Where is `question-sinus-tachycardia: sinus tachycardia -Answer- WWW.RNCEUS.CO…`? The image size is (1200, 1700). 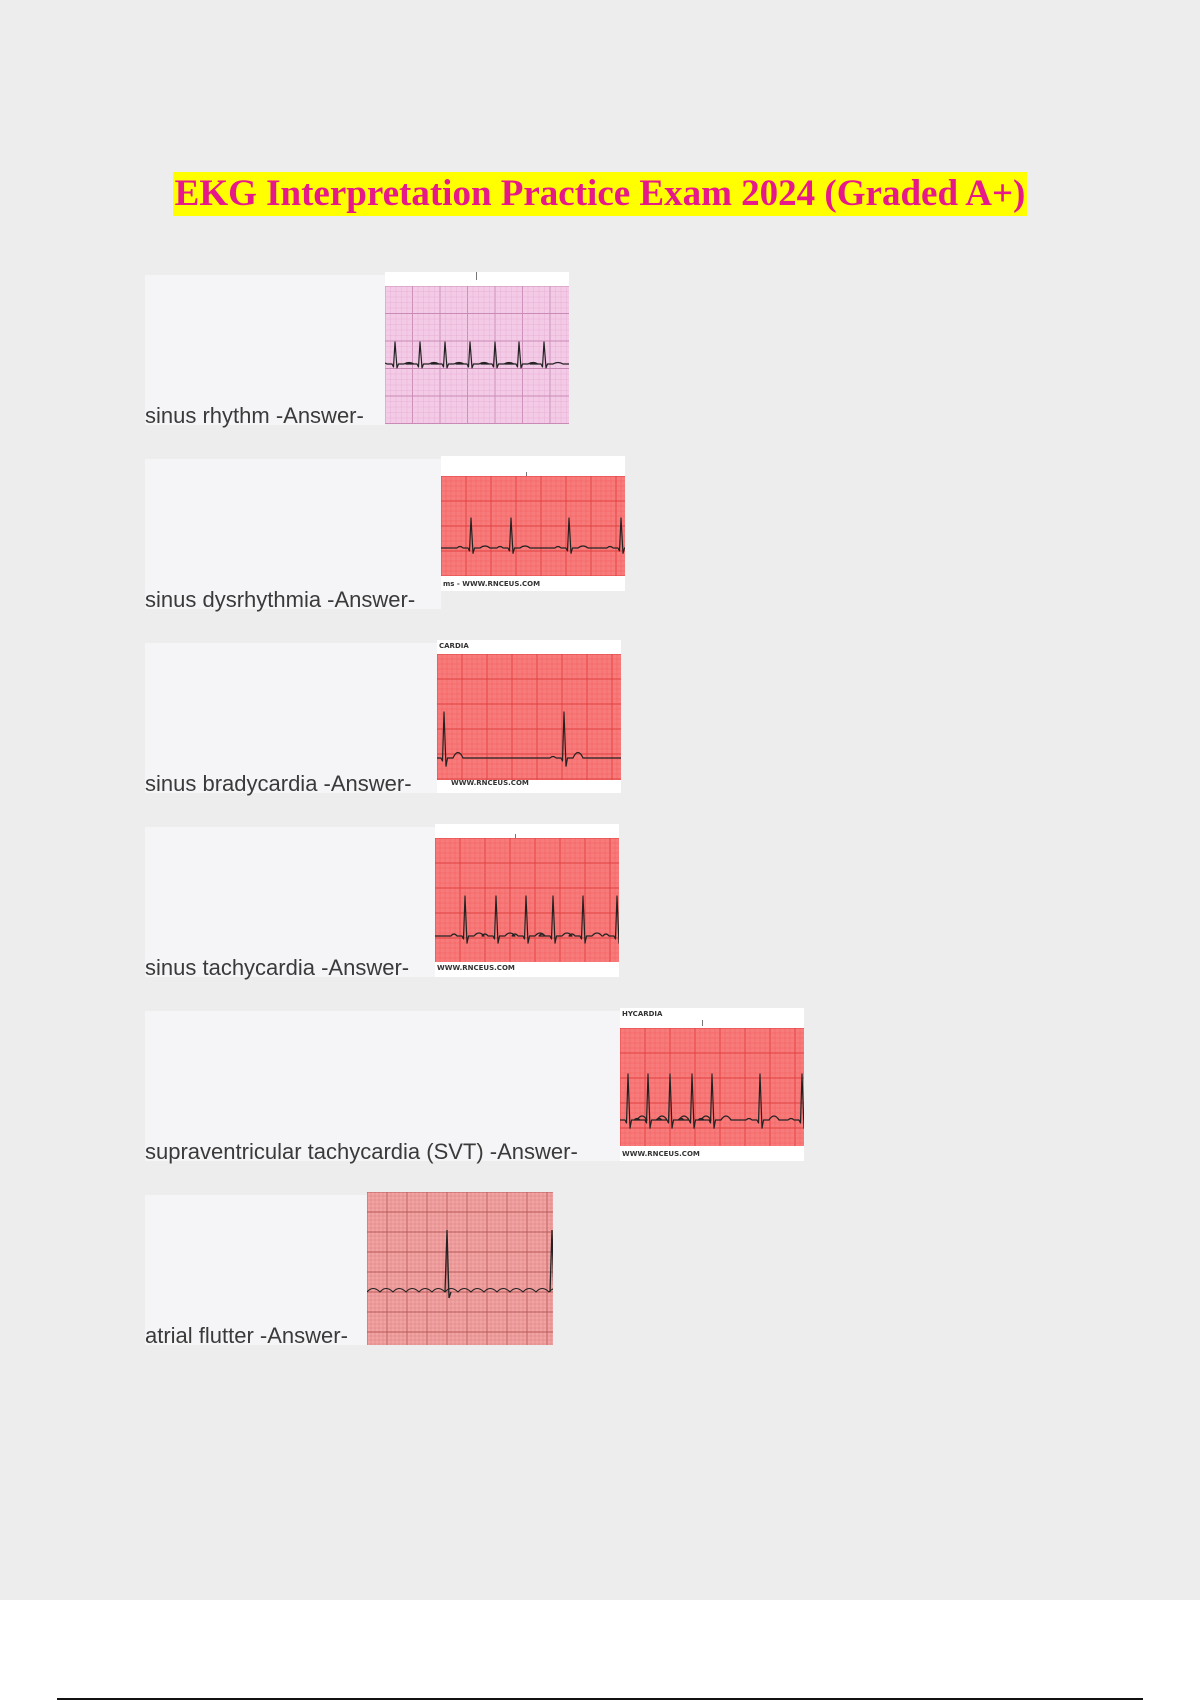 question-sinus-tachycardia: sinus tachycardia -Answer- WWW.RNCEUS.CO… is located at coordinates (382, 902).